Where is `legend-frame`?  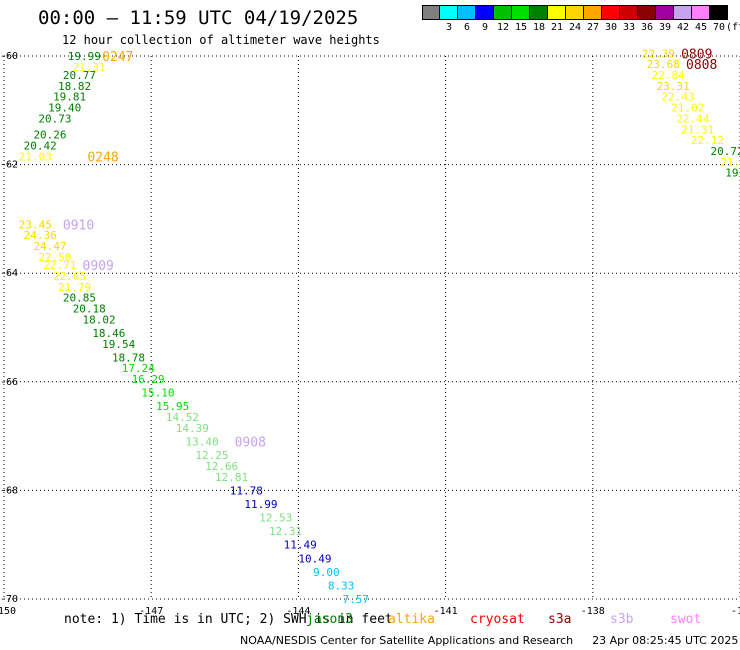 legend-frame is located at coordinates (575, 12).